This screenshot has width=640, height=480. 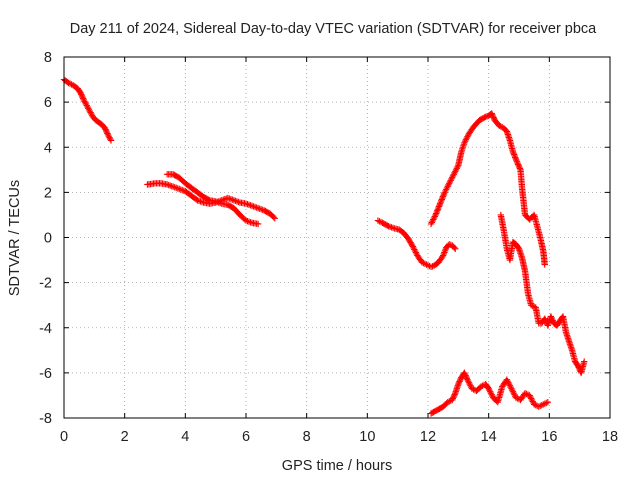 What do you see at coordinates (45, 284) in the screenshot?
I see `y-tick-label: -2` at bounding box center [45, 284].